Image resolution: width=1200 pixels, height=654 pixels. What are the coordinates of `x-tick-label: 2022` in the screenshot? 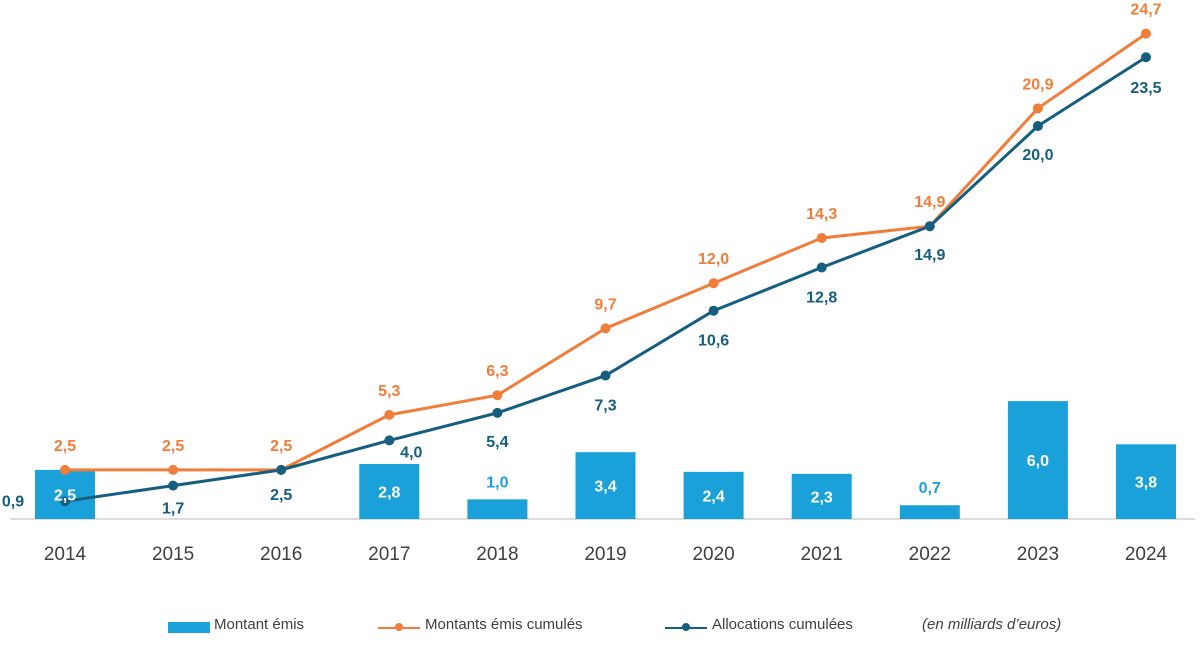 It's located at (930, 554).